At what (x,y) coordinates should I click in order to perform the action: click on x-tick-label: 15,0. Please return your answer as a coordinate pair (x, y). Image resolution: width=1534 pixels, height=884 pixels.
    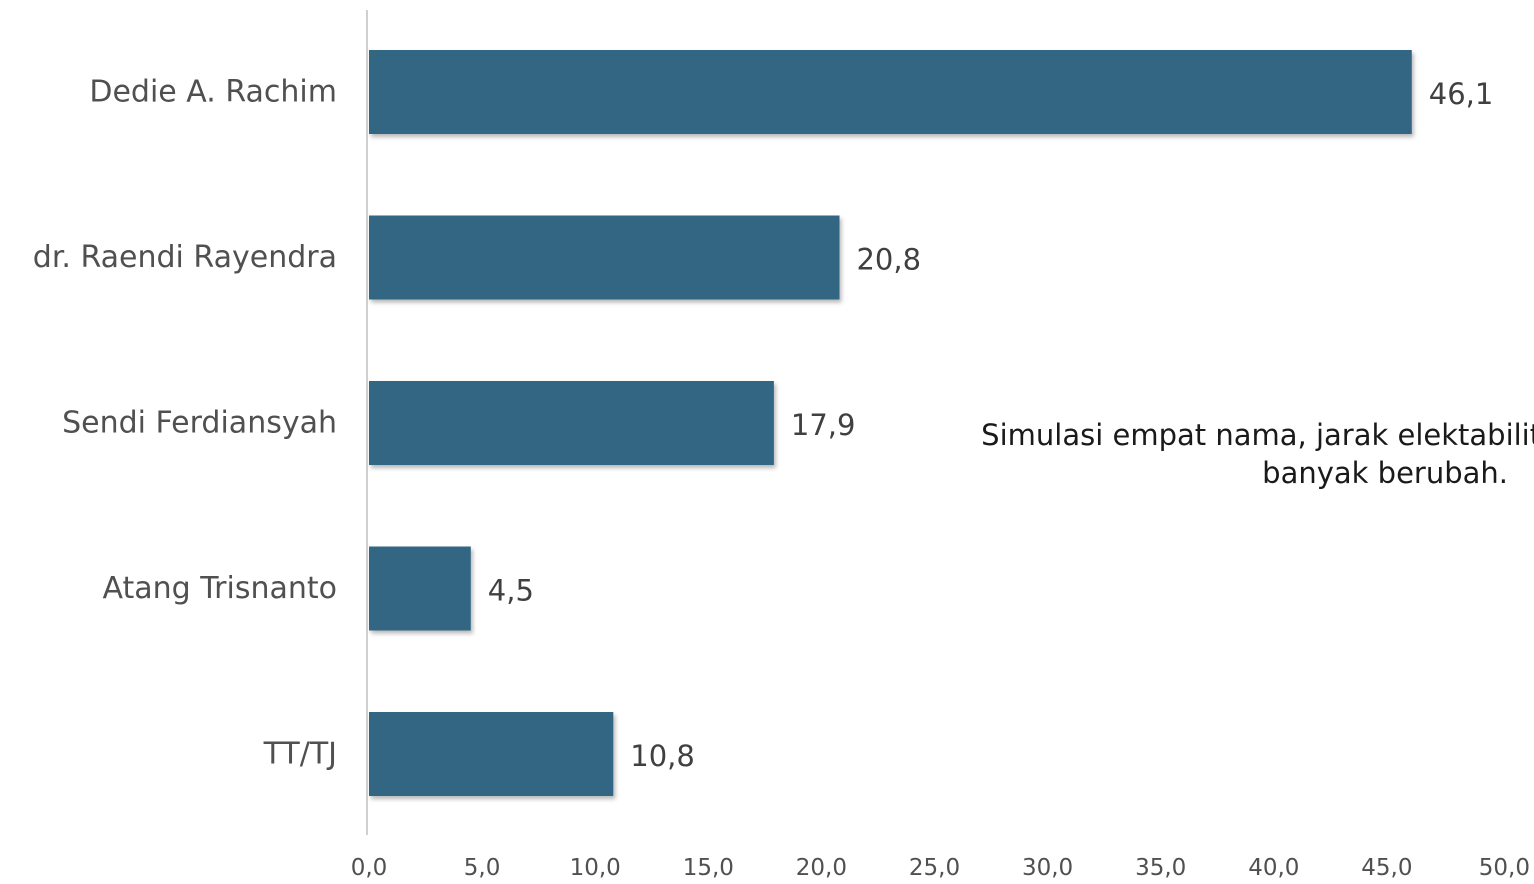
    Looking at the image, I should click on (708, 868).